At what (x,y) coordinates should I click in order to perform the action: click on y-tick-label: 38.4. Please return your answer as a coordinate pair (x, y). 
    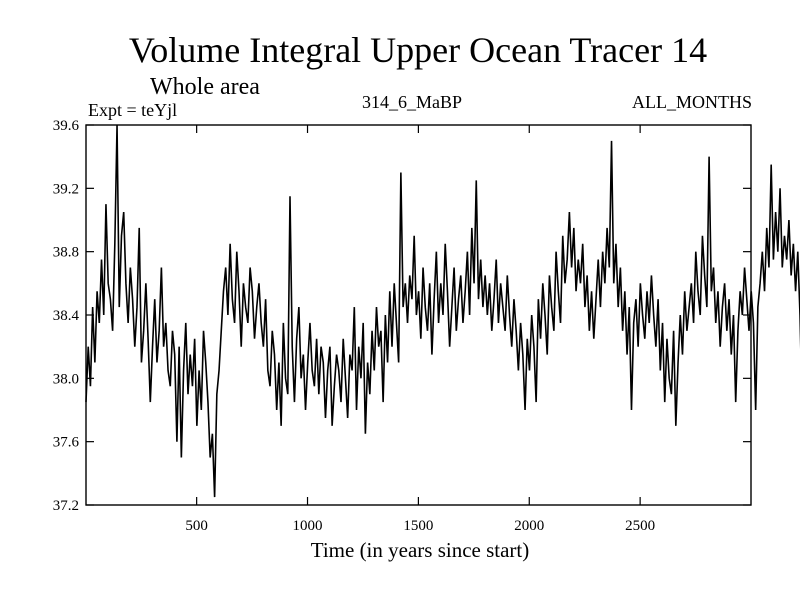
    Looking at the image, I should click on (66, 316).